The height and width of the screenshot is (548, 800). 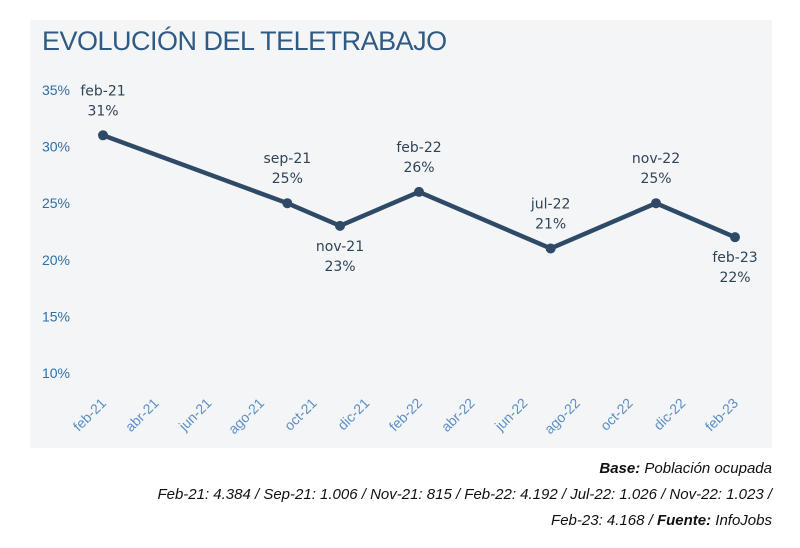 I want to click on base-label: Base:, so click(x=620, y=468).